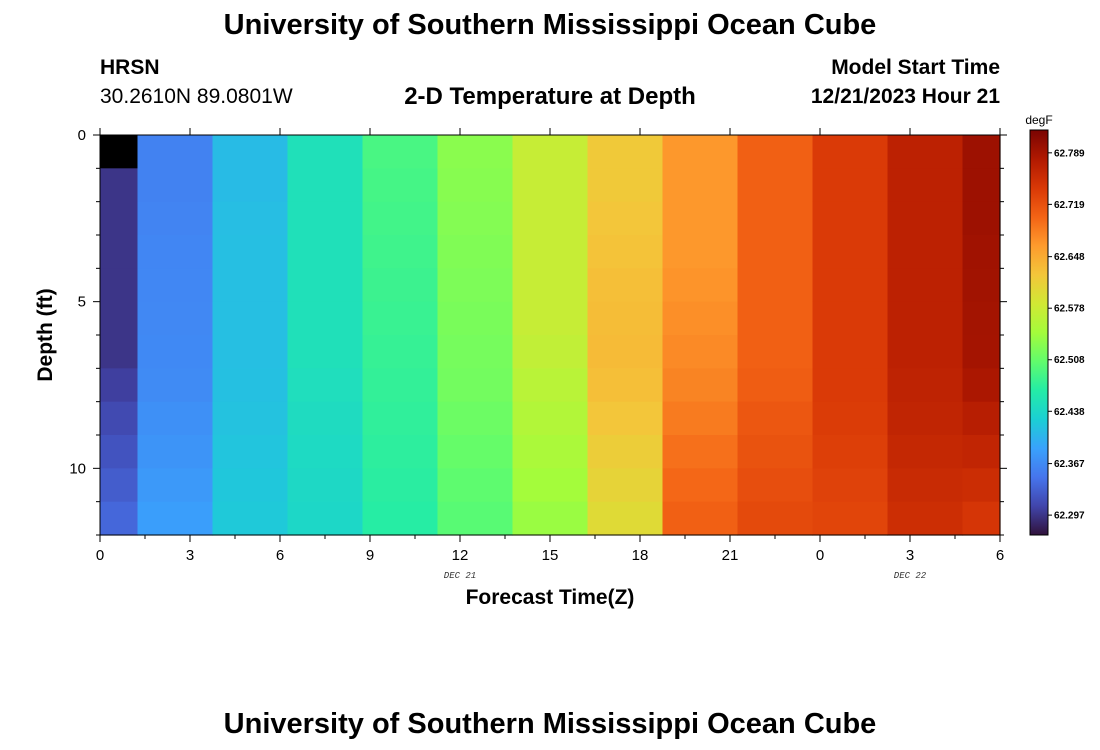 This screenshot has width=1100, height=750. What do you see at coordinates (1069, 464) in the screenshot?
I see `colorbar-tick-label: 62.367` at bounding box center [1069, 464].